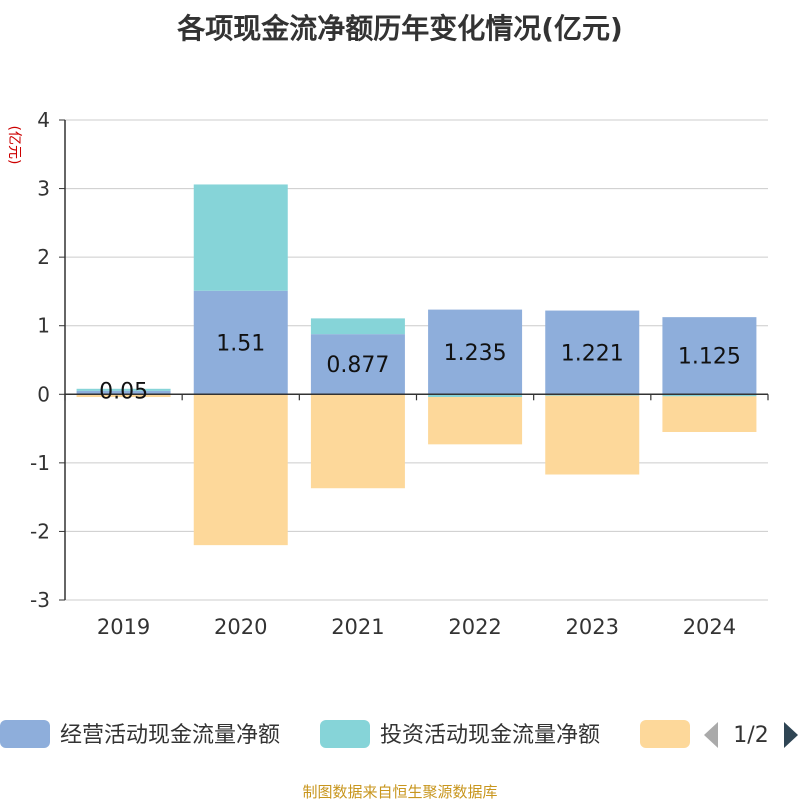  Describe the element at coordinates (43, 120) in the screenshot. I see `y-tick-label: 4` at that location.